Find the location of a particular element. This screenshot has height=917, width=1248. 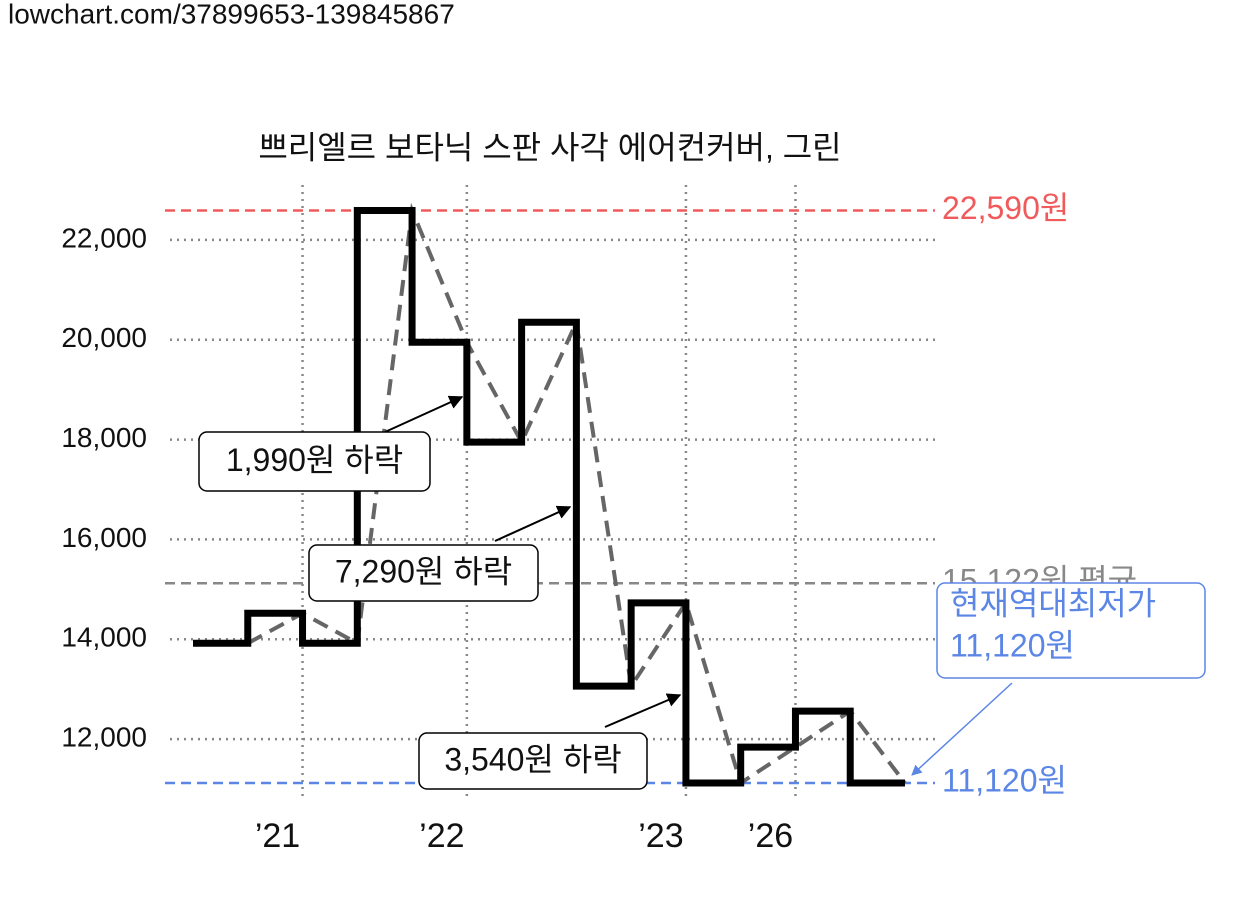

y-tick-label: 16,000 is located at coordinates (104, 537).